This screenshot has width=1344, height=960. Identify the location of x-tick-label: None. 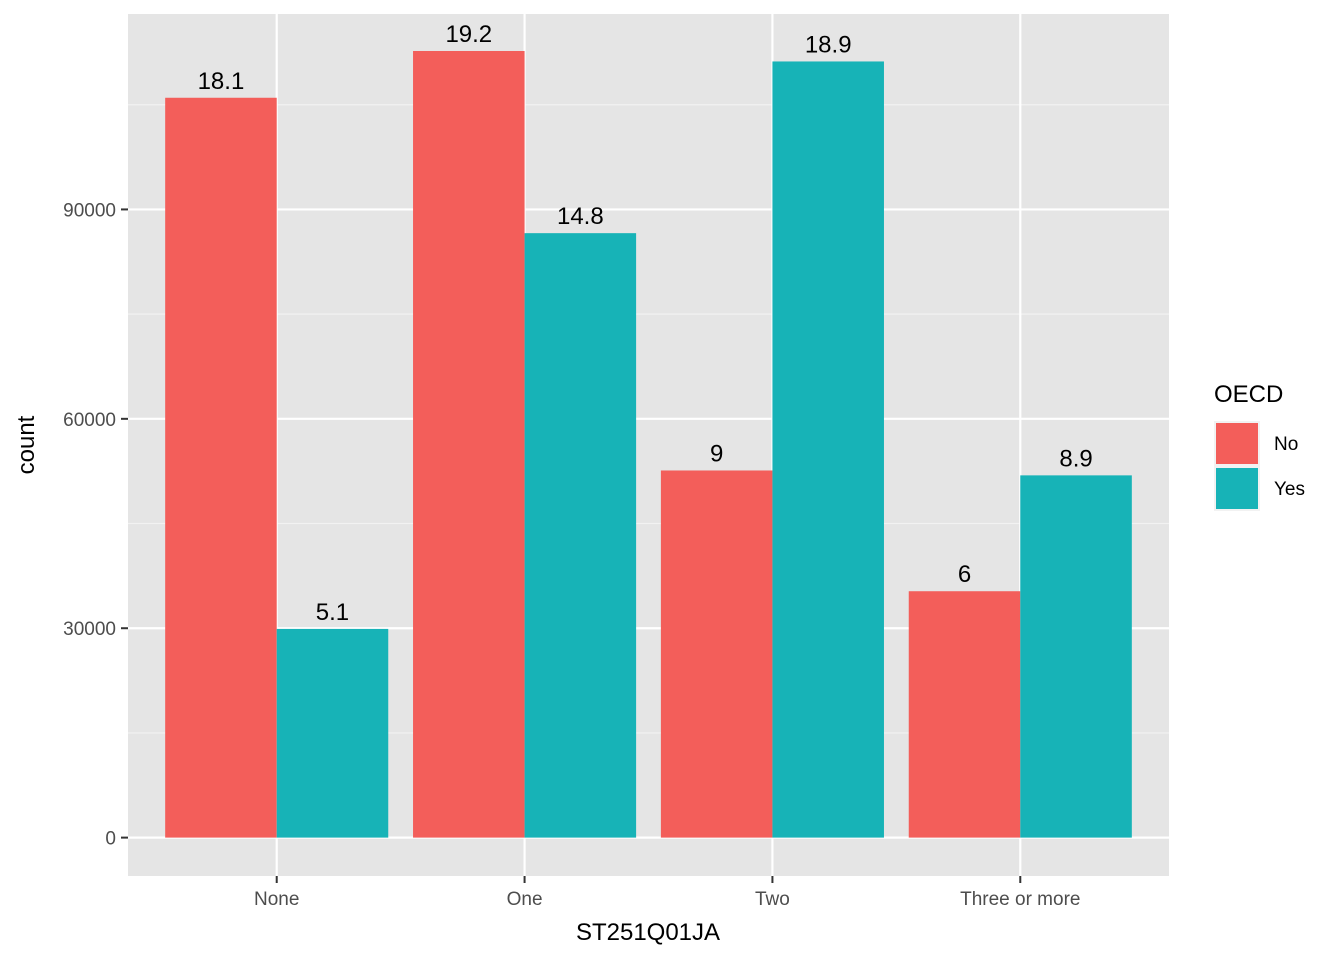
(276, 899).